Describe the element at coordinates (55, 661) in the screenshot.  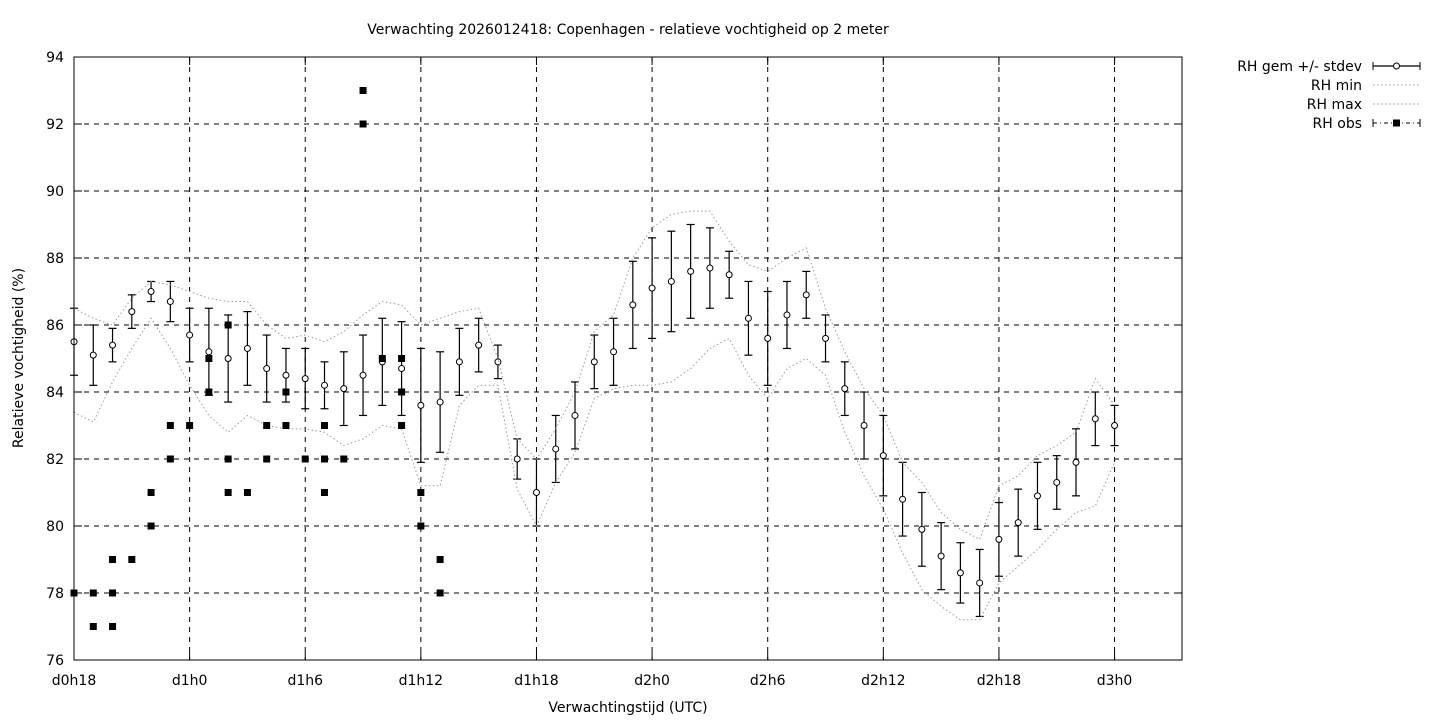
I see `y-tick-label: 76` at that location.